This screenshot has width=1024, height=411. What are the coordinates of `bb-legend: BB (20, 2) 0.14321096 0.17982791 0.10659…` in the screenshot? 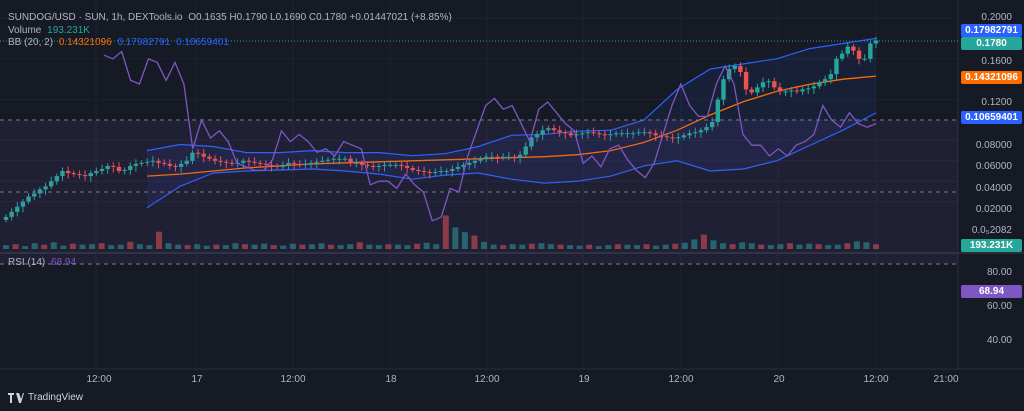 It's located at (118, 43).